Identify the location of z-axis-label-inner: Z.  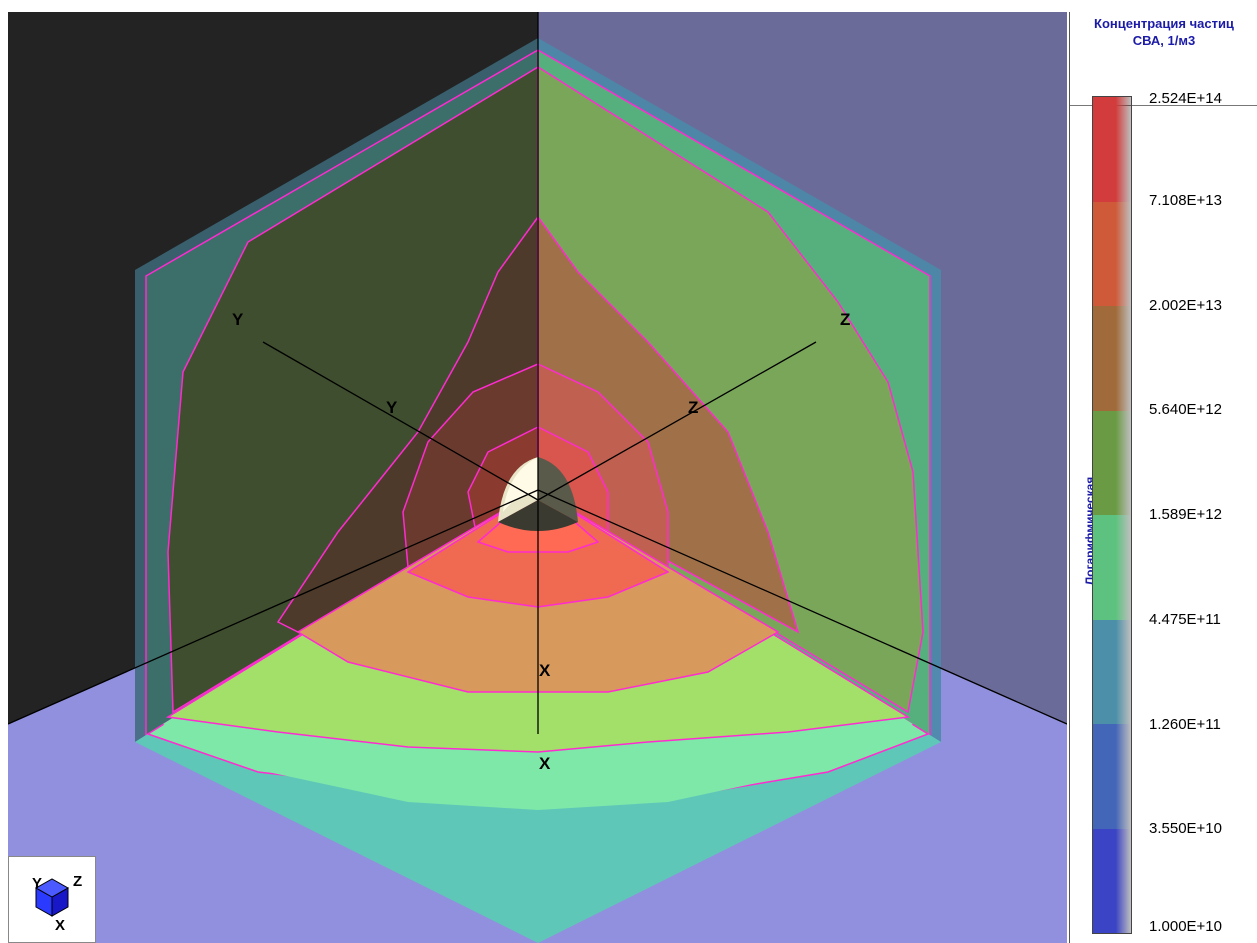
(693, 407).